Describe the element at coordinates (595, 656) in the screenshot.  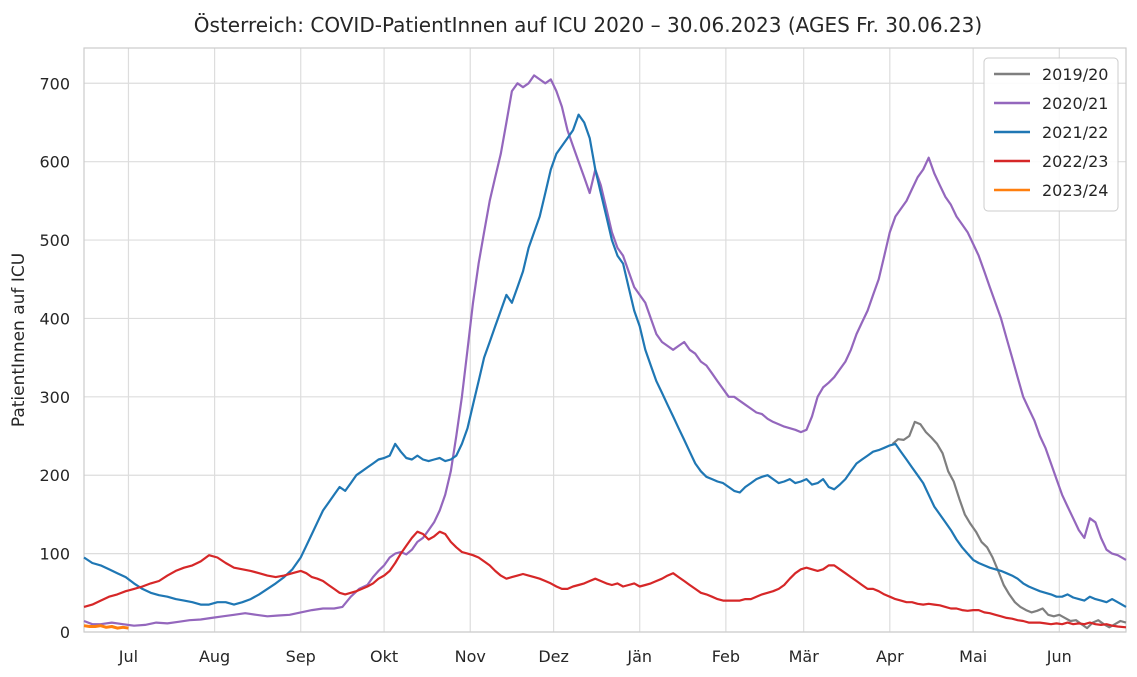
I see `x-axis-ticks: Jul Aug Sep Okt Nov Dez Jän Feb Mär Apr Mai Jun` at that location.